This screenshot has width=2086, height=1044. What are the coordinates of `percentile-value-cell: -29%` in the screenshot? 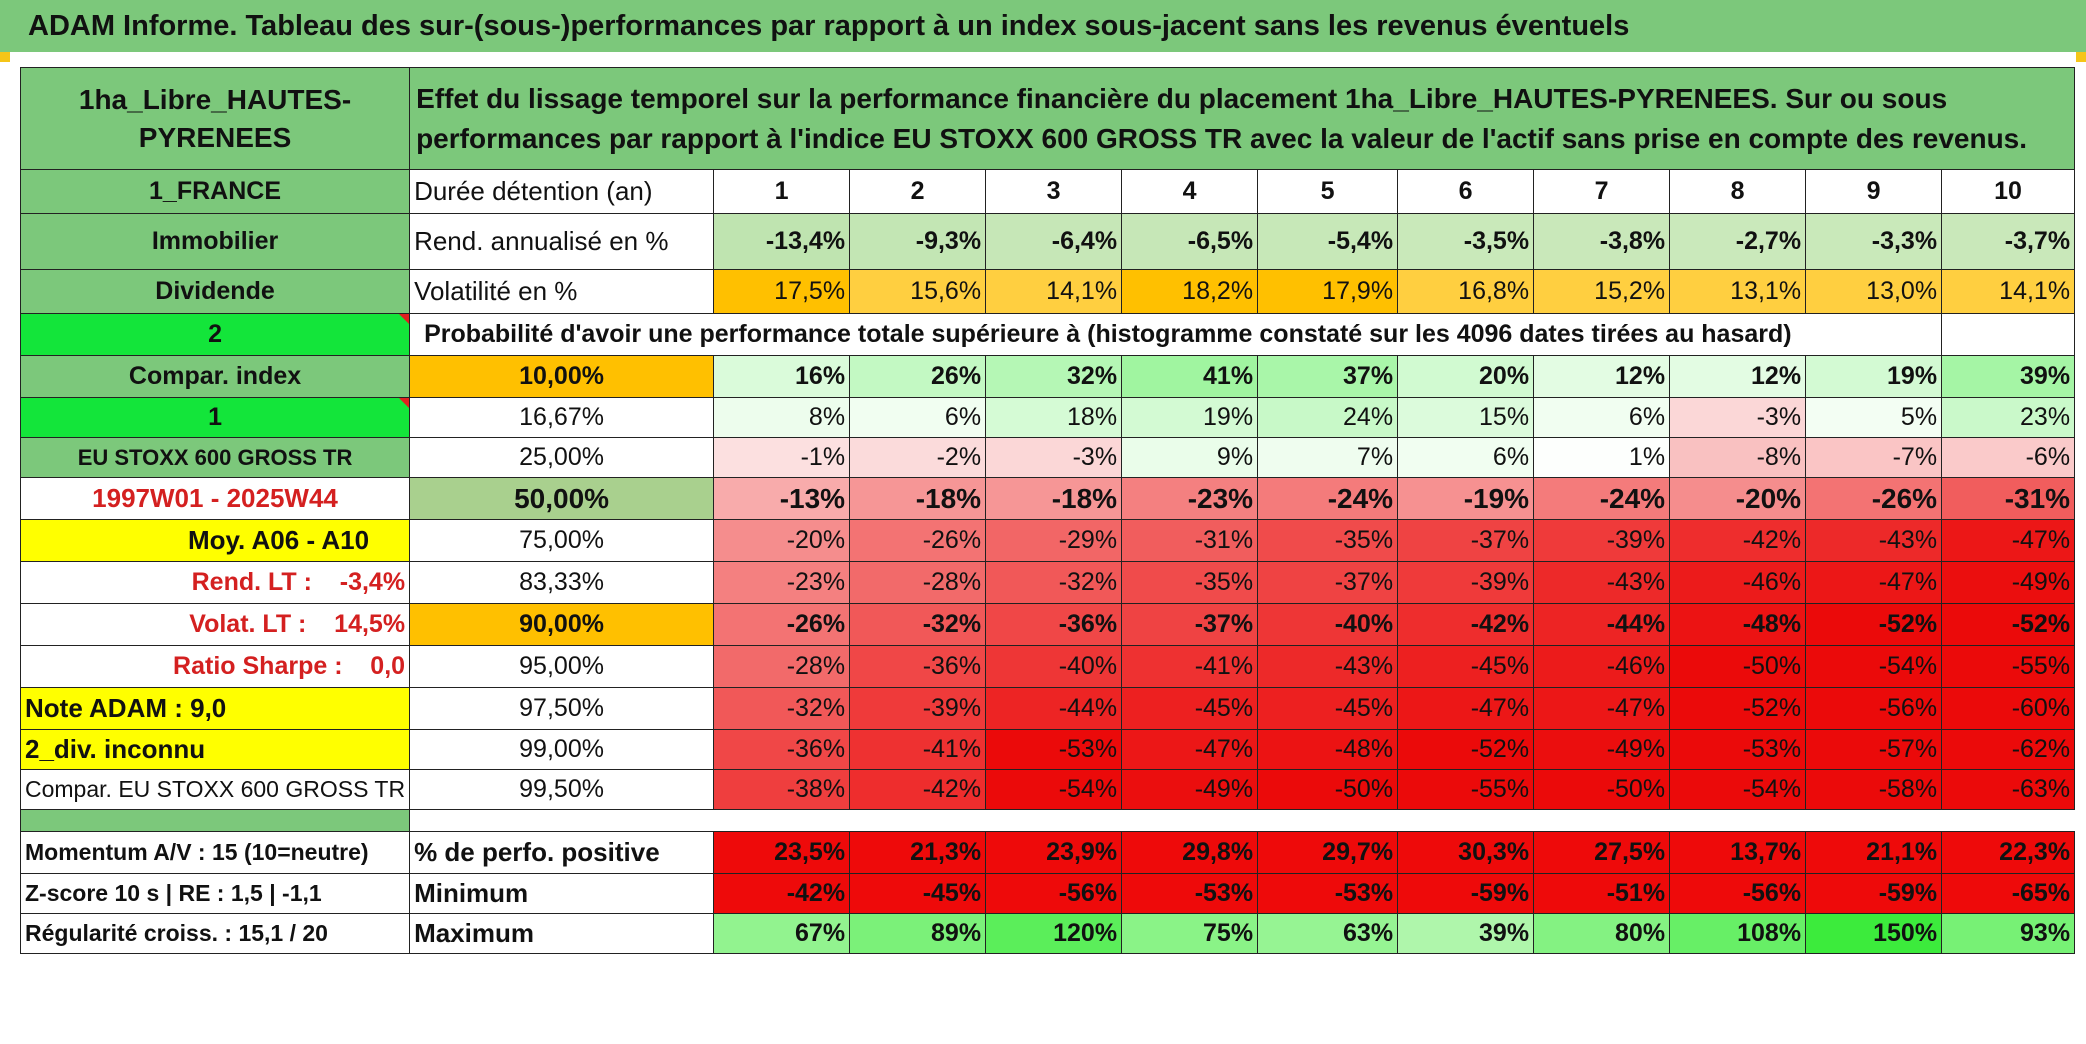 It's located at (1054, 540).